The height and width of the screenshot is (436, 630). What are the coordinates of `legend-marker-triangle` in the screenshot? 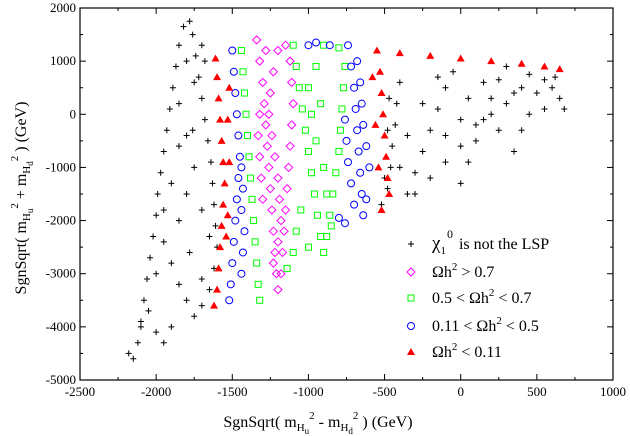 It's located at (411, 351).